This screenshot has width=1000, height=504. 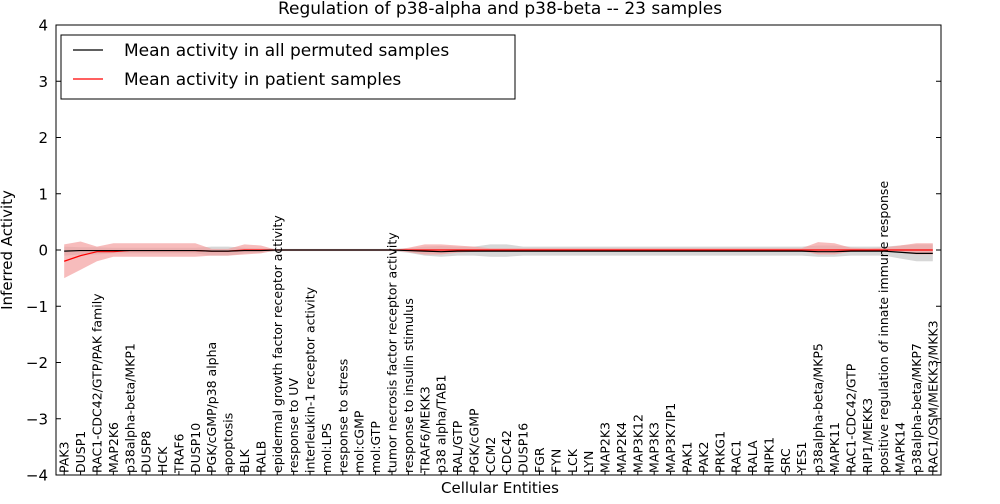 I want to click on x-tick-label: interleukin-1 receptor activity, so click(x=310, y=379).